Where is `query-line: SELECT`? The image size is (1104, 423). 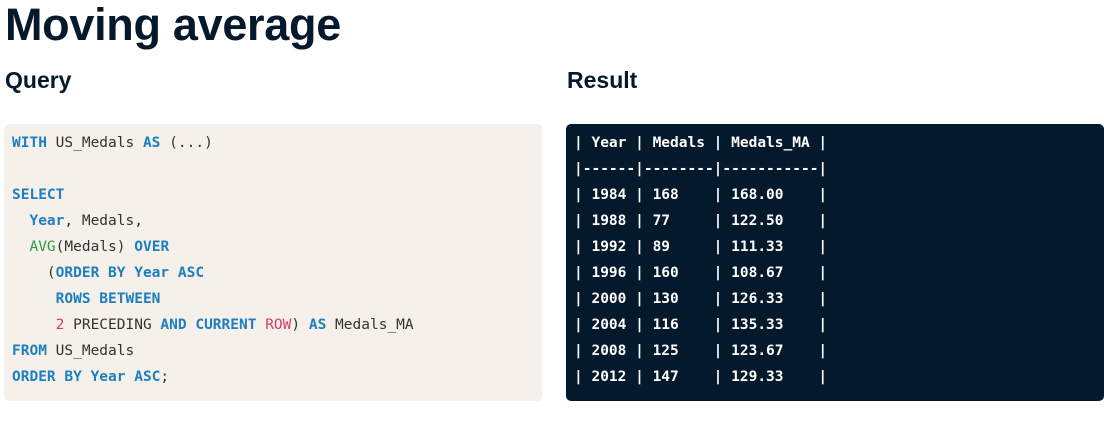 query-line: SELECT is located at coordinates (273, 198).